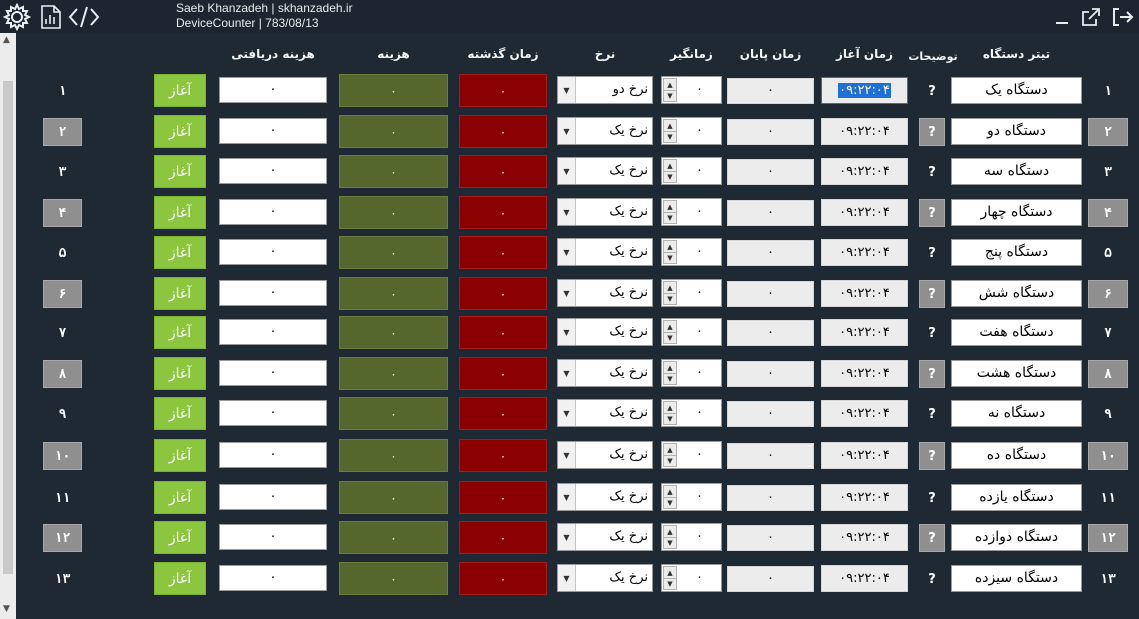 The height and width of the screenshot is (619, 1139). I want to click on device-title-input: دستگاه ده, so click(1016, 455).